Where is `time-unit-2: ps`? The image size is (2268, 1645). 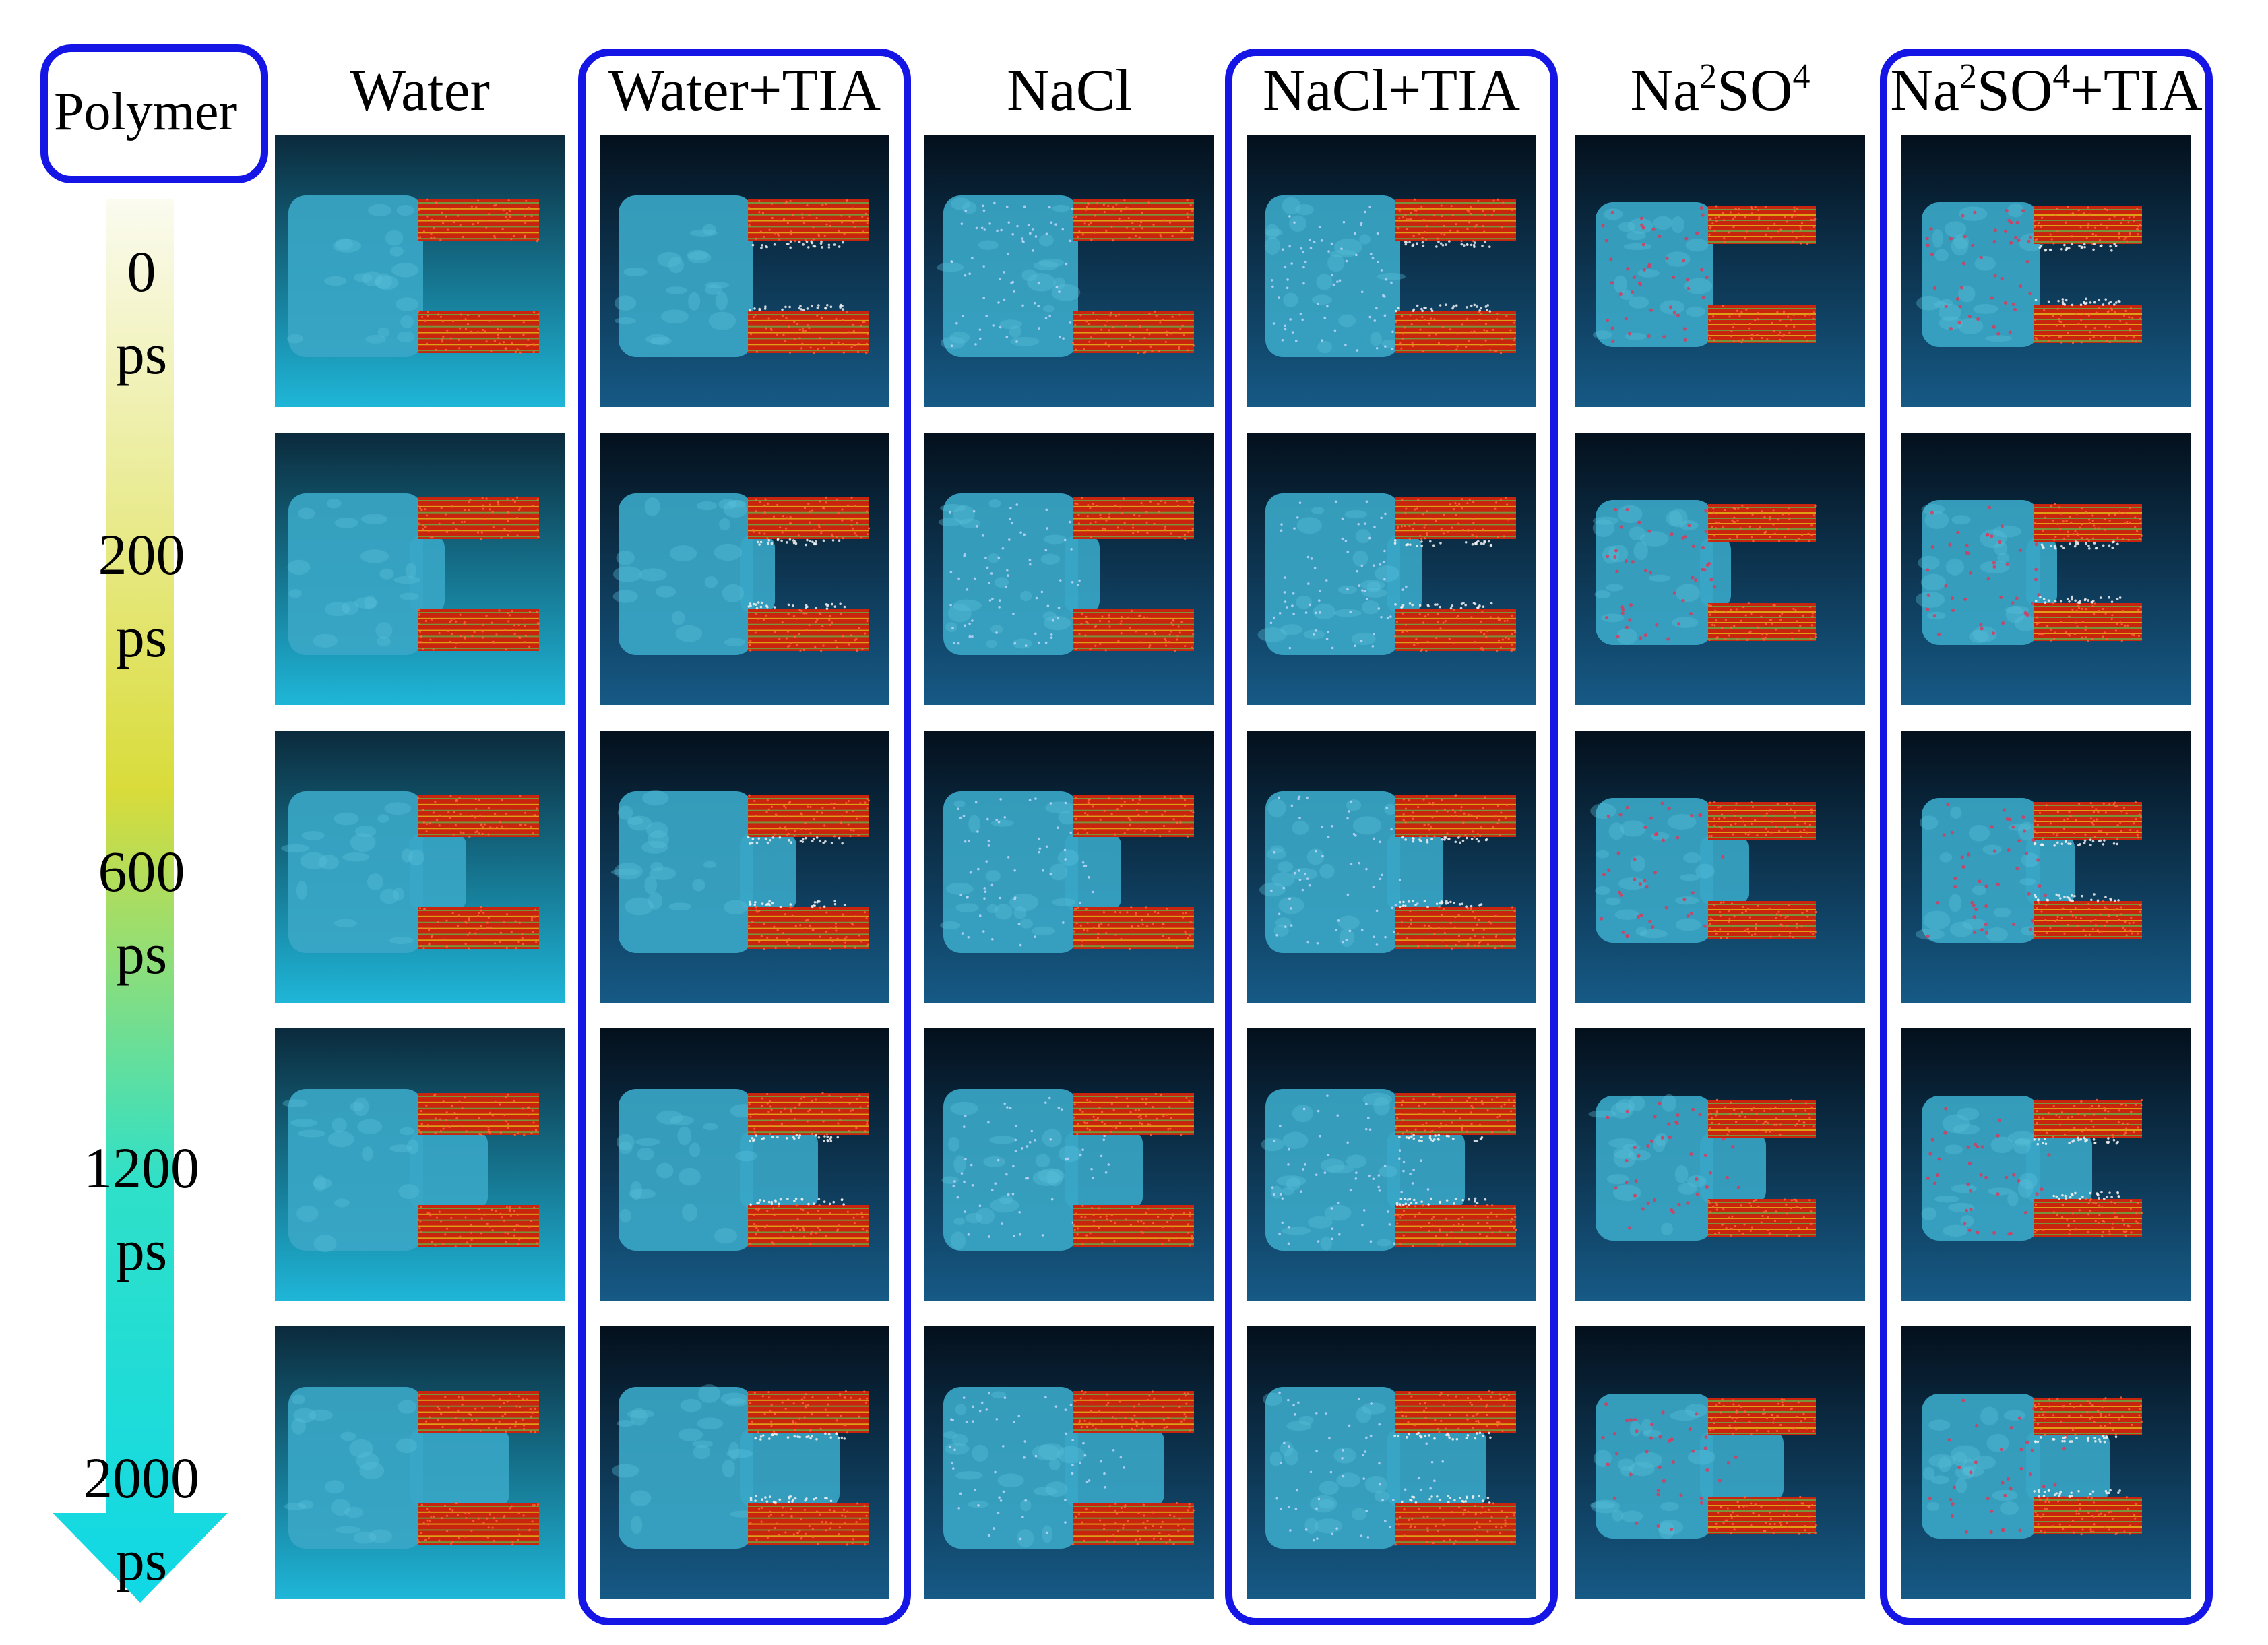
time-unit-2: ps is located at coordinates (141, 954).